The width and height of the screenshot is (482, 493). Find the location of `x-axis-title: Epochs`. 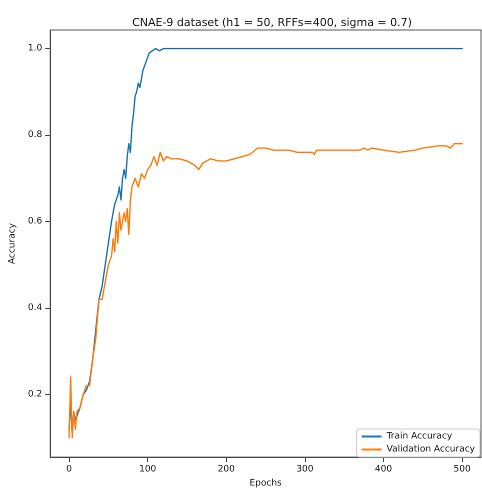

x-axis-title: Epochs is located at coordinates (265, 483).